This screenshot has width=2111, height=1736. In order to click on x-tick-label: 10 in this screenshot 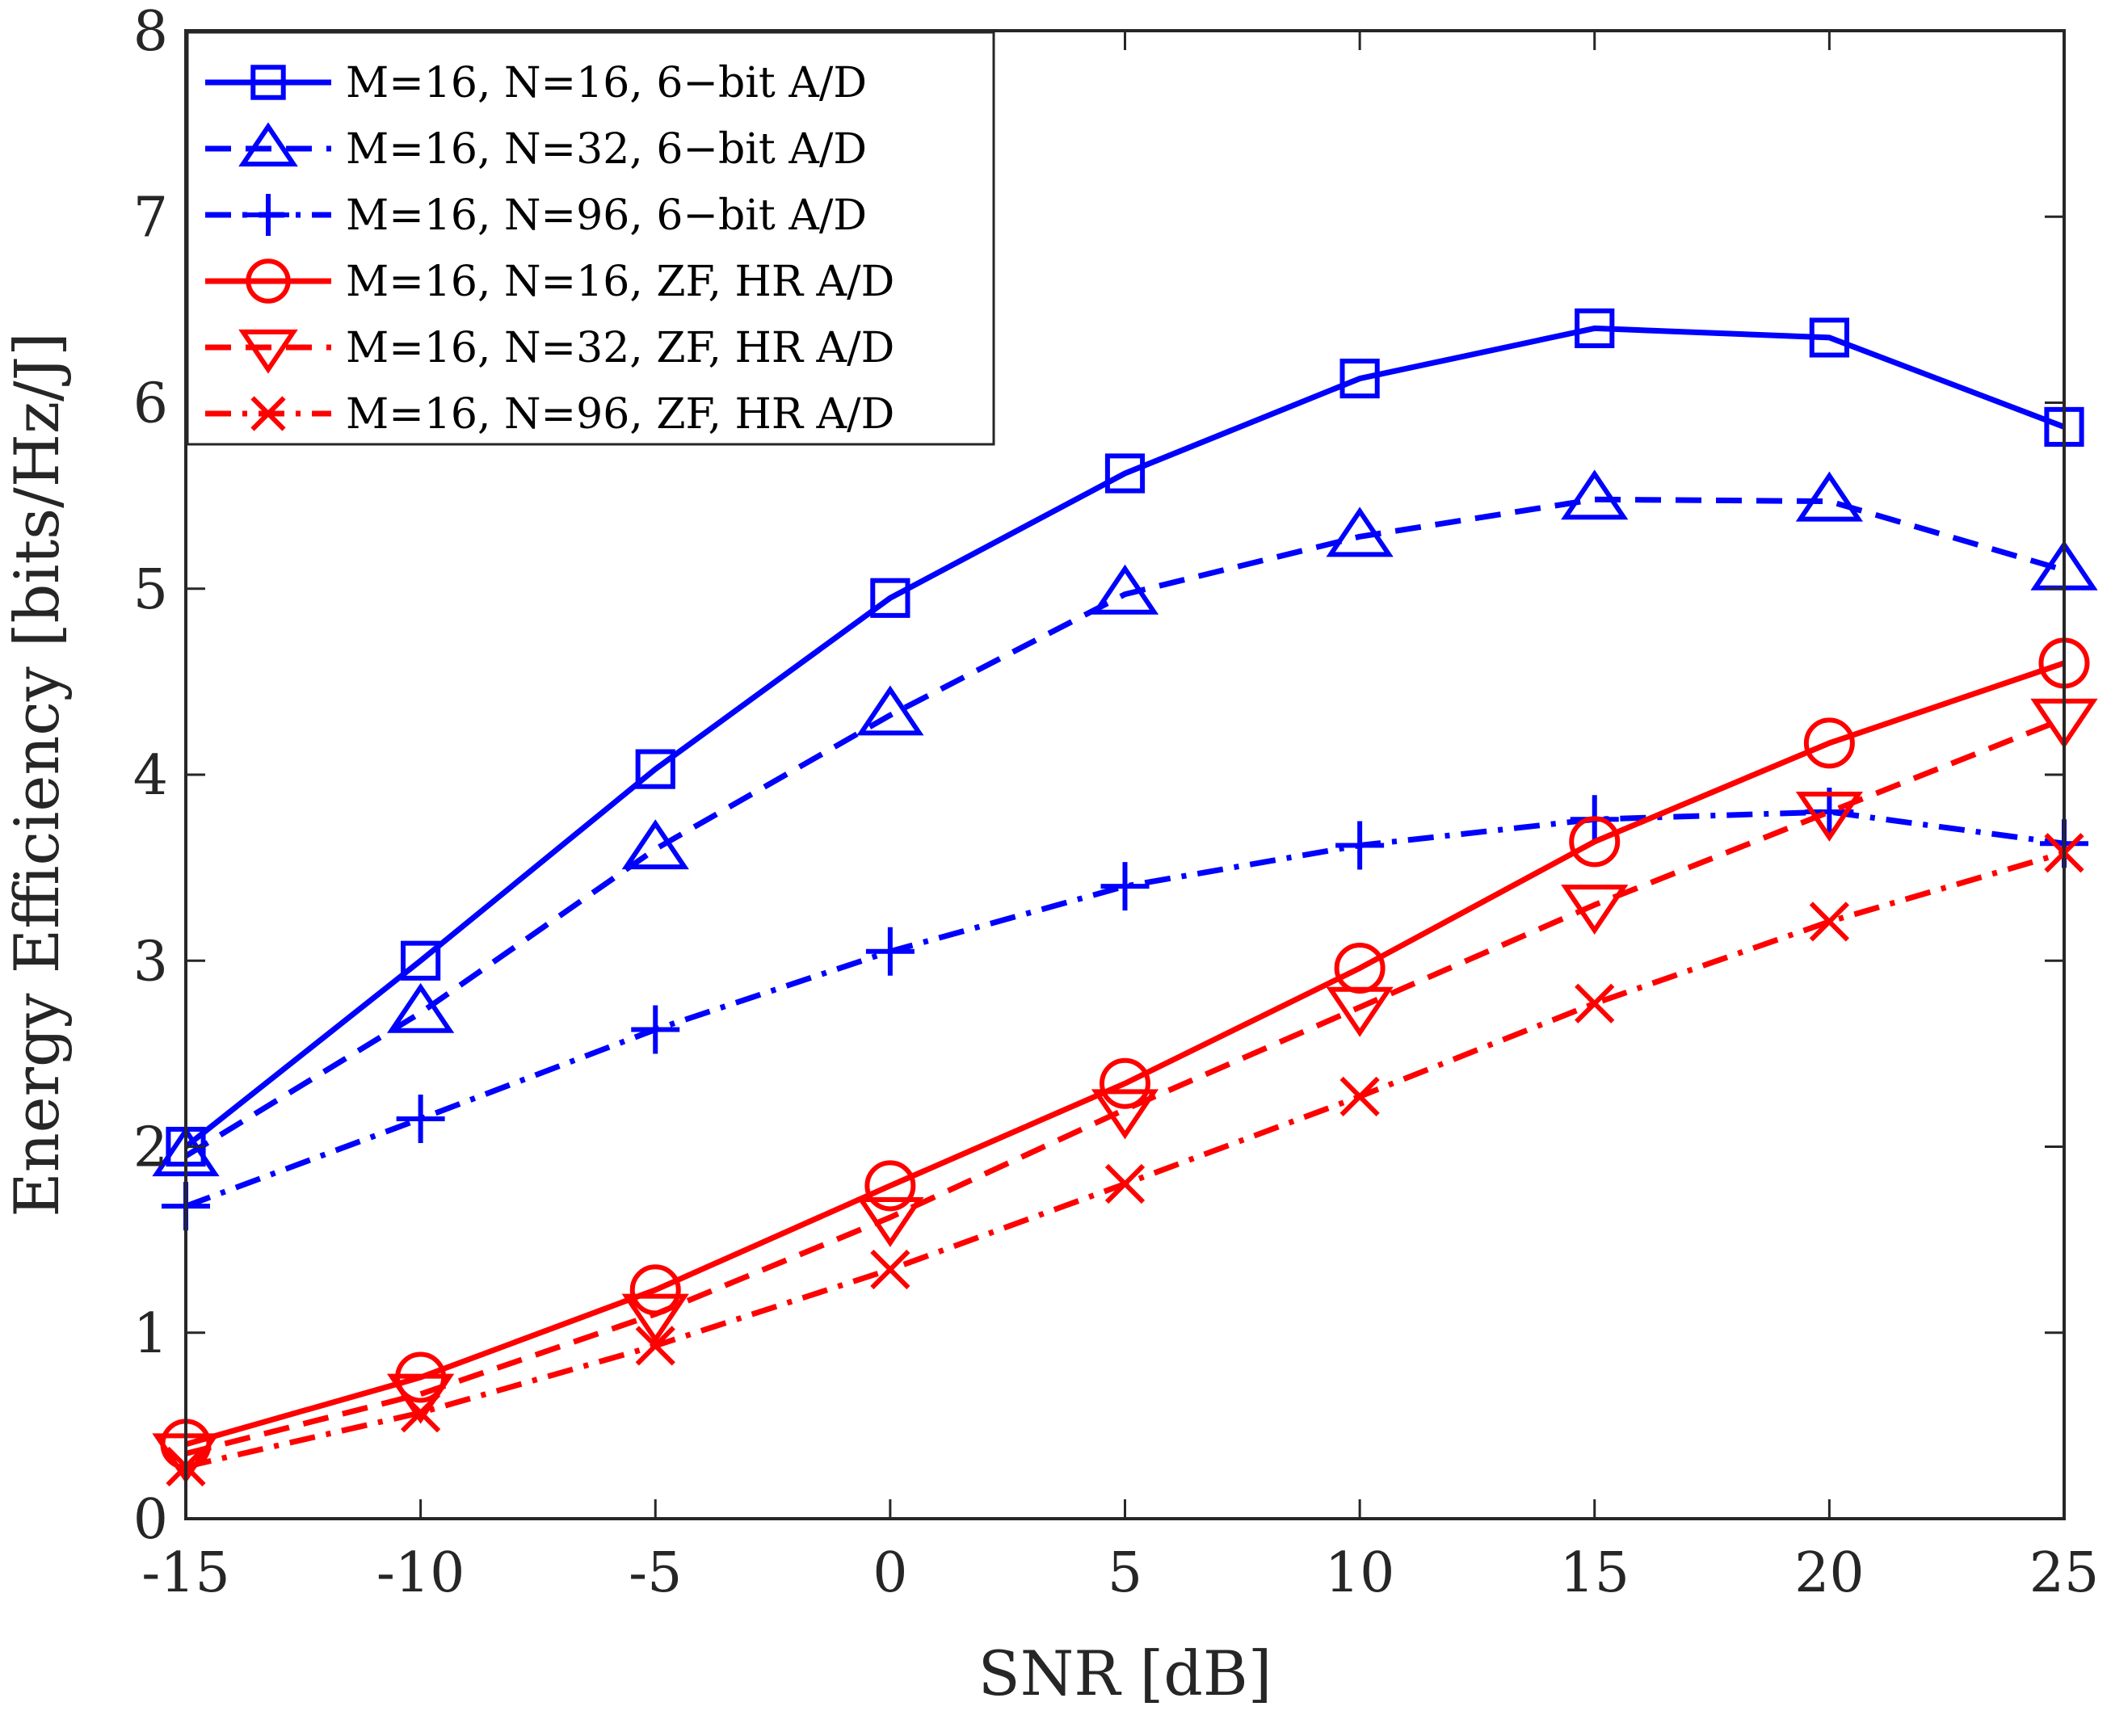, I will do `click(1360, 1573)`.